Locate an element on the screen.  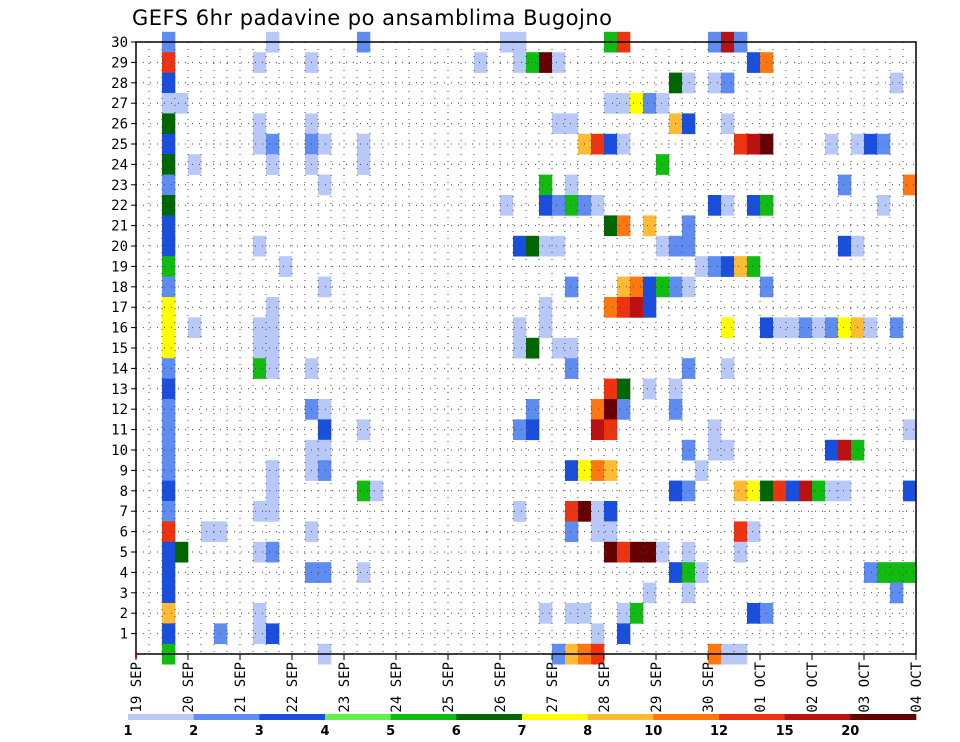
colorbar-label: 20 is located at coordinates (850, 731).